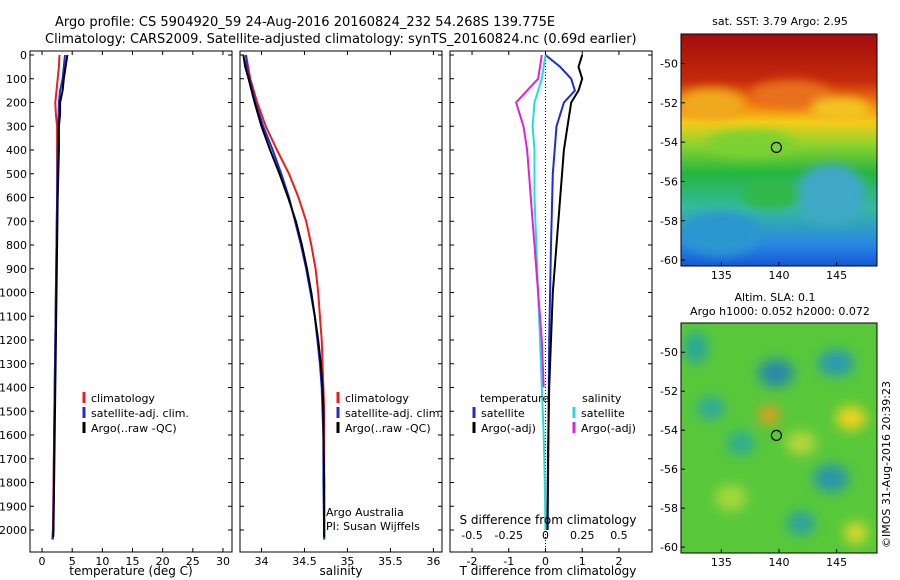 This screenshot has height=580, width=900. Describe the element at coordinates (669, 260) in the screenshot. I see `lat-tick-label: -60` at that location.